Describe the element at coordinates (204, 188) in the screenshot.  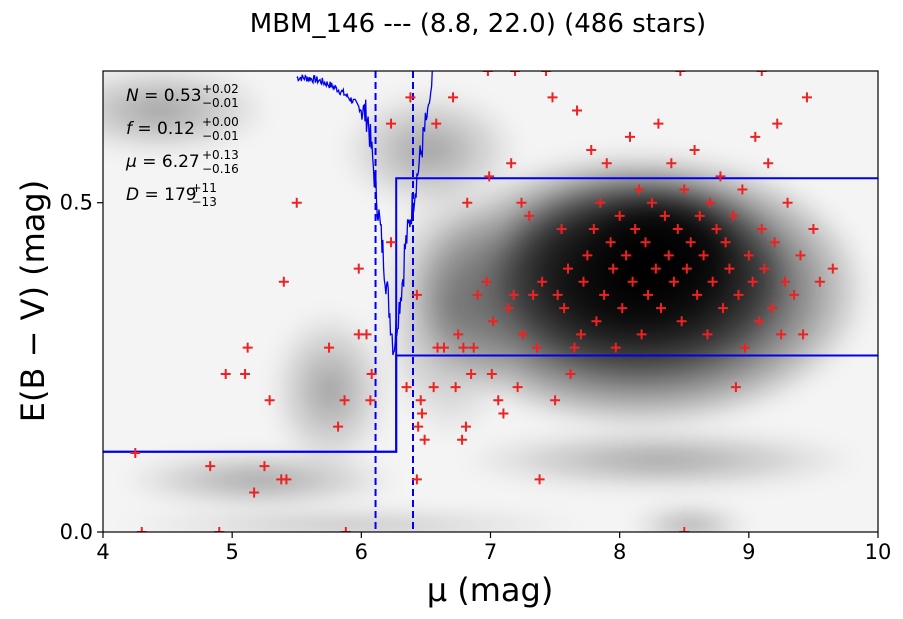
I see `fit-param-upper-error: +11` at that location.